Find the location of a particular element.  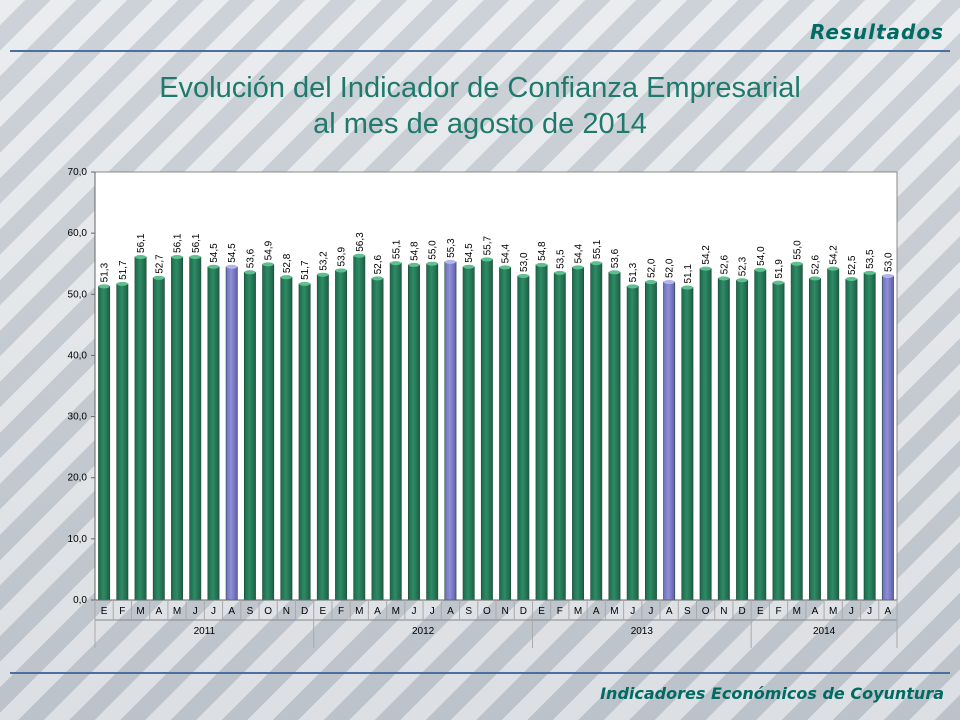

data-label: 53,9 is located at coordinates (342, 257).